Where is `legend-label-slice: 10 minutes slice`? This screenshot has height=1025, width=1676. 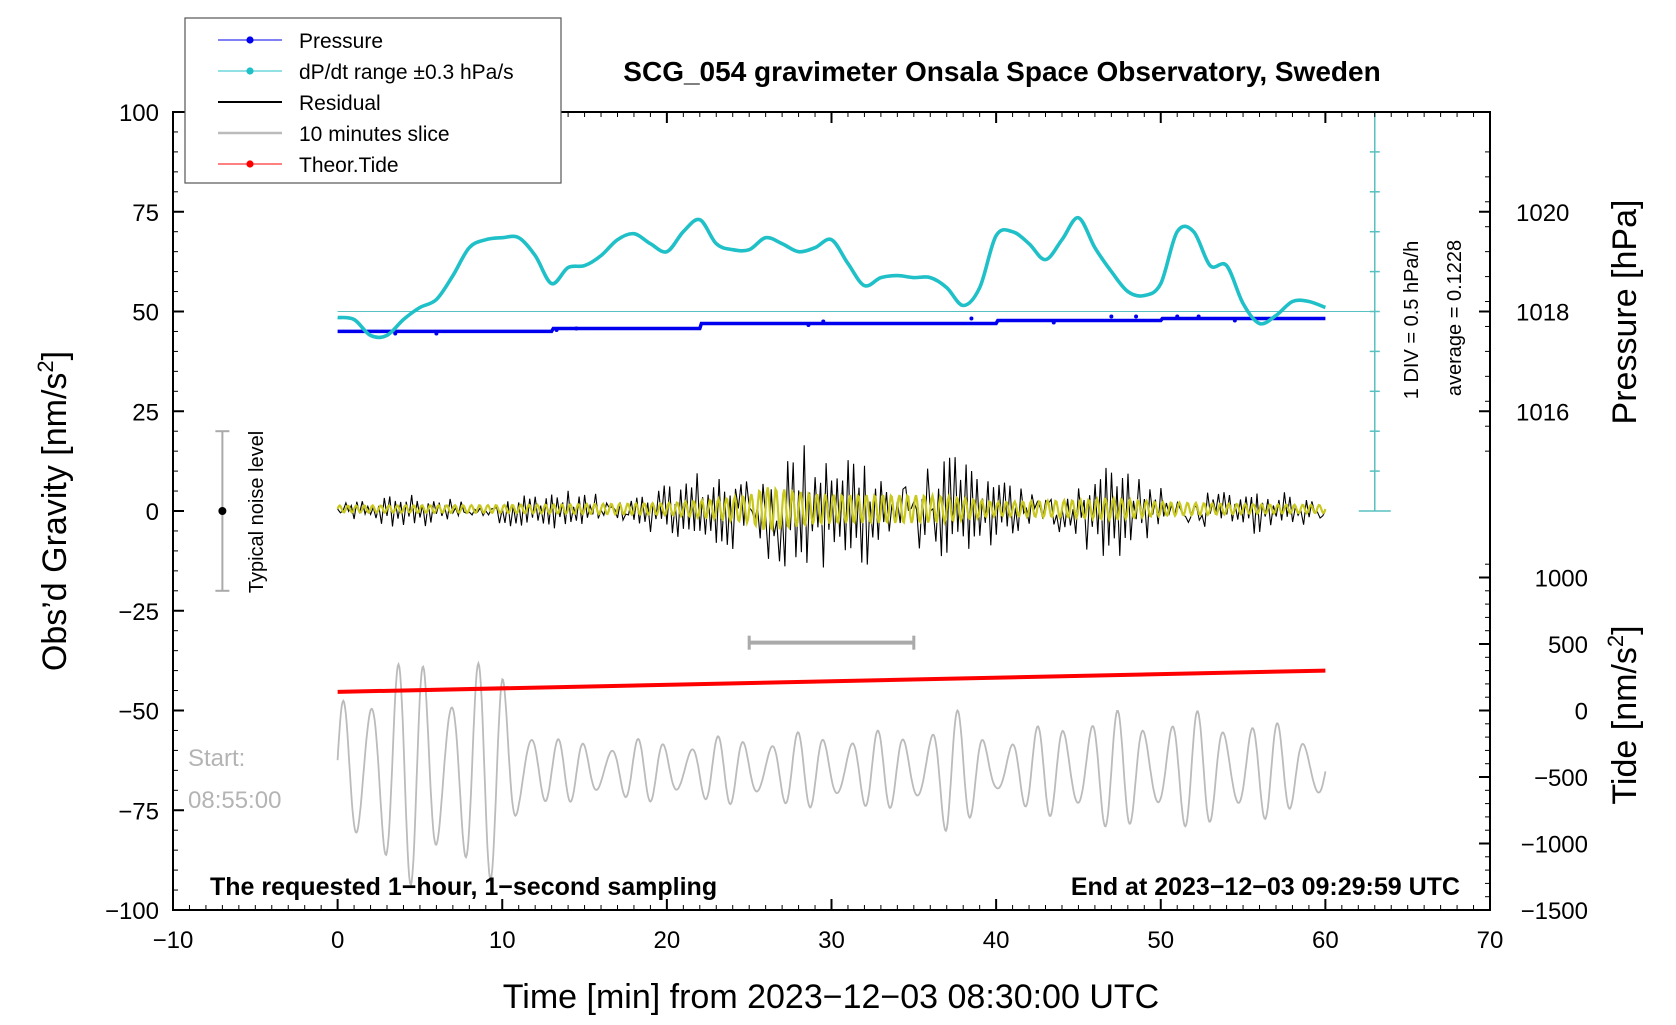 legend-label-slice: 10 minutes slice is located at coordinates (374, 134).